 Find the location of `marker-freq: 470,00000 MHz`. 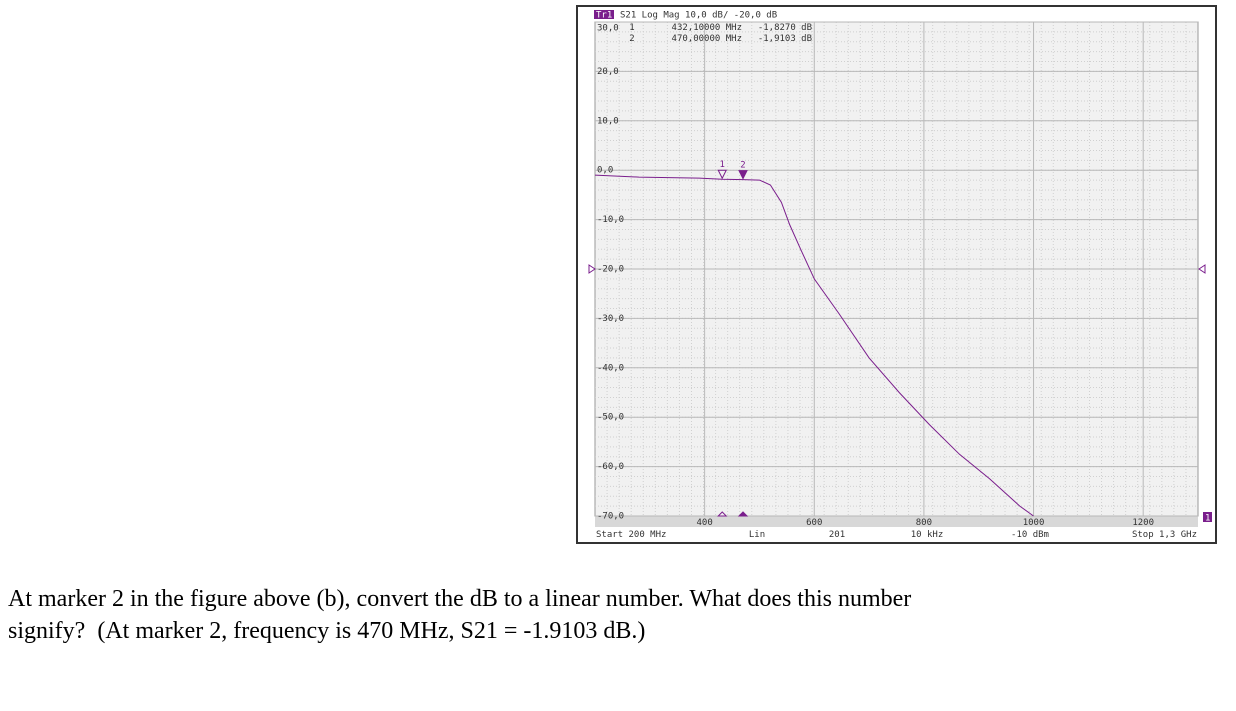

marker-freq: 470,00000 MHz is located at coordinates (707, 39).